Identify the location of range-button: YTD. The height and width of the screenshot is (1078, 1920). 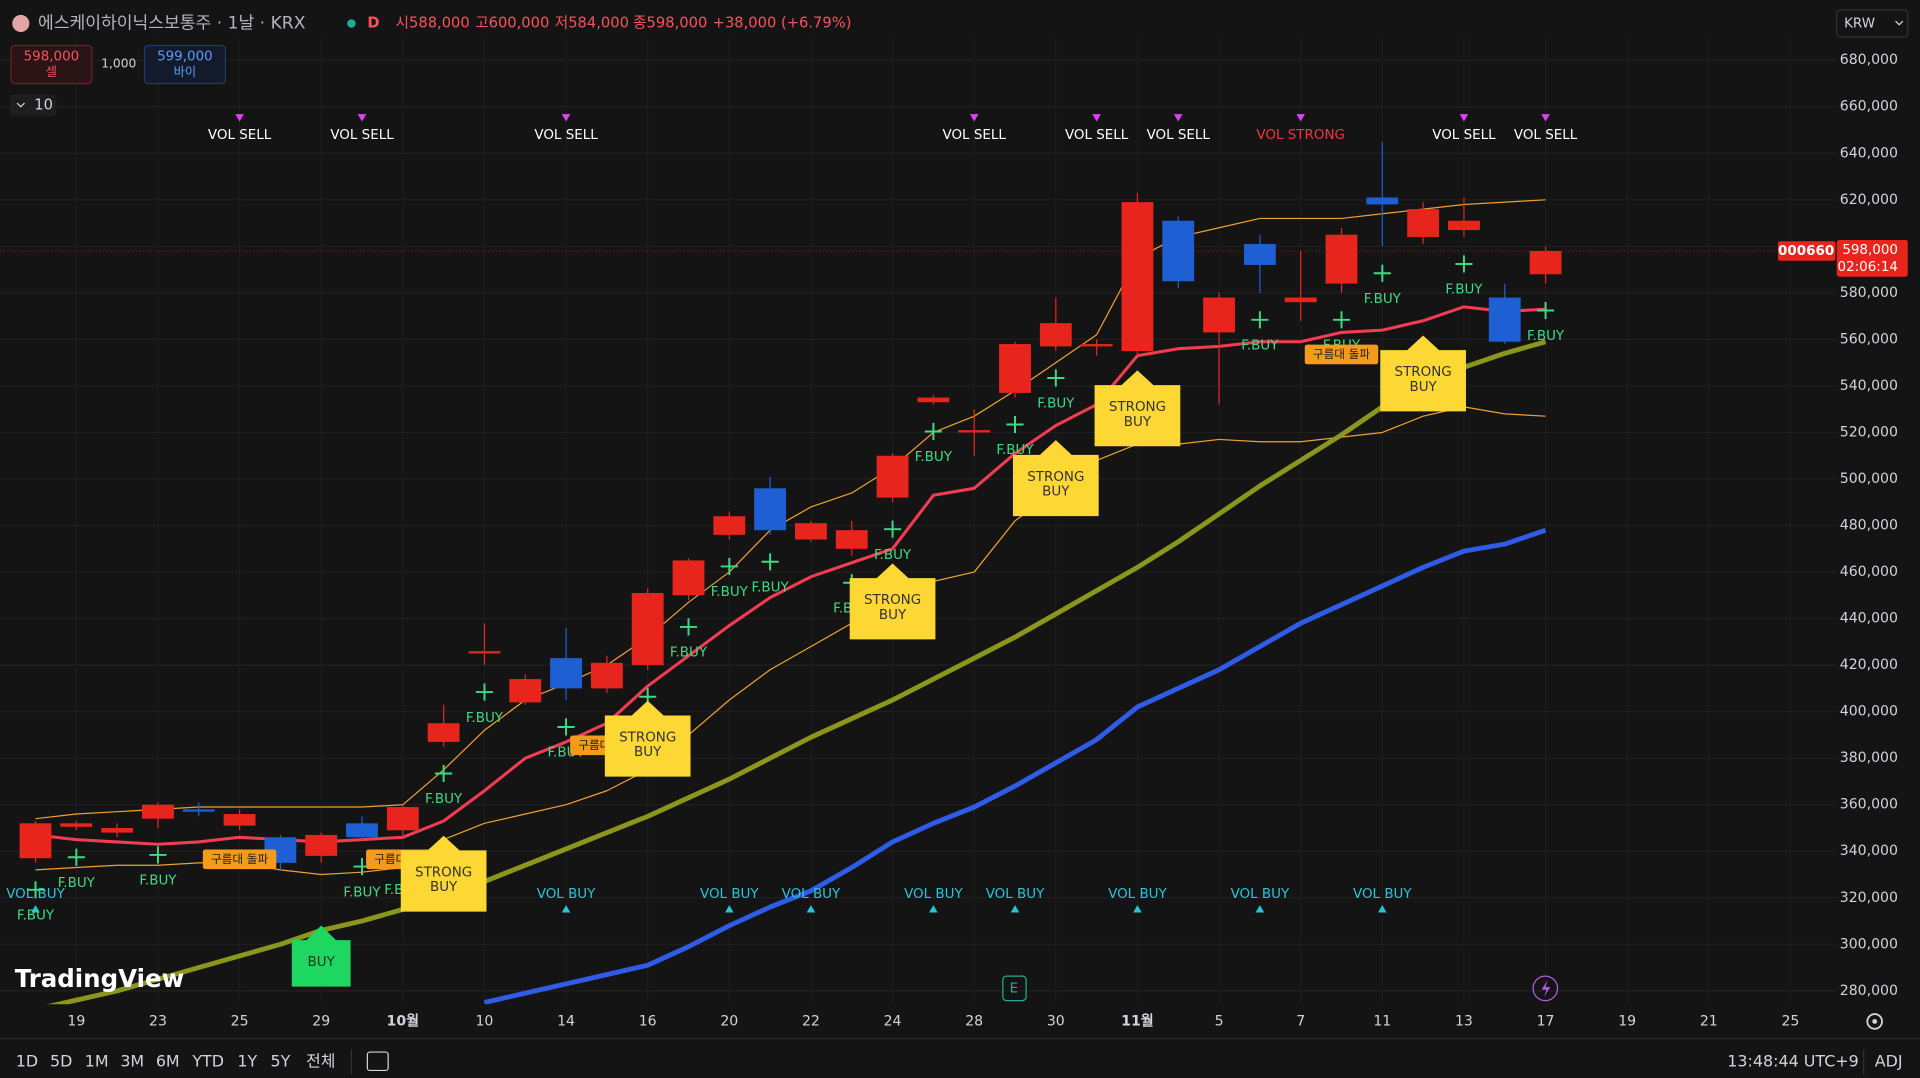
(207, 1060).